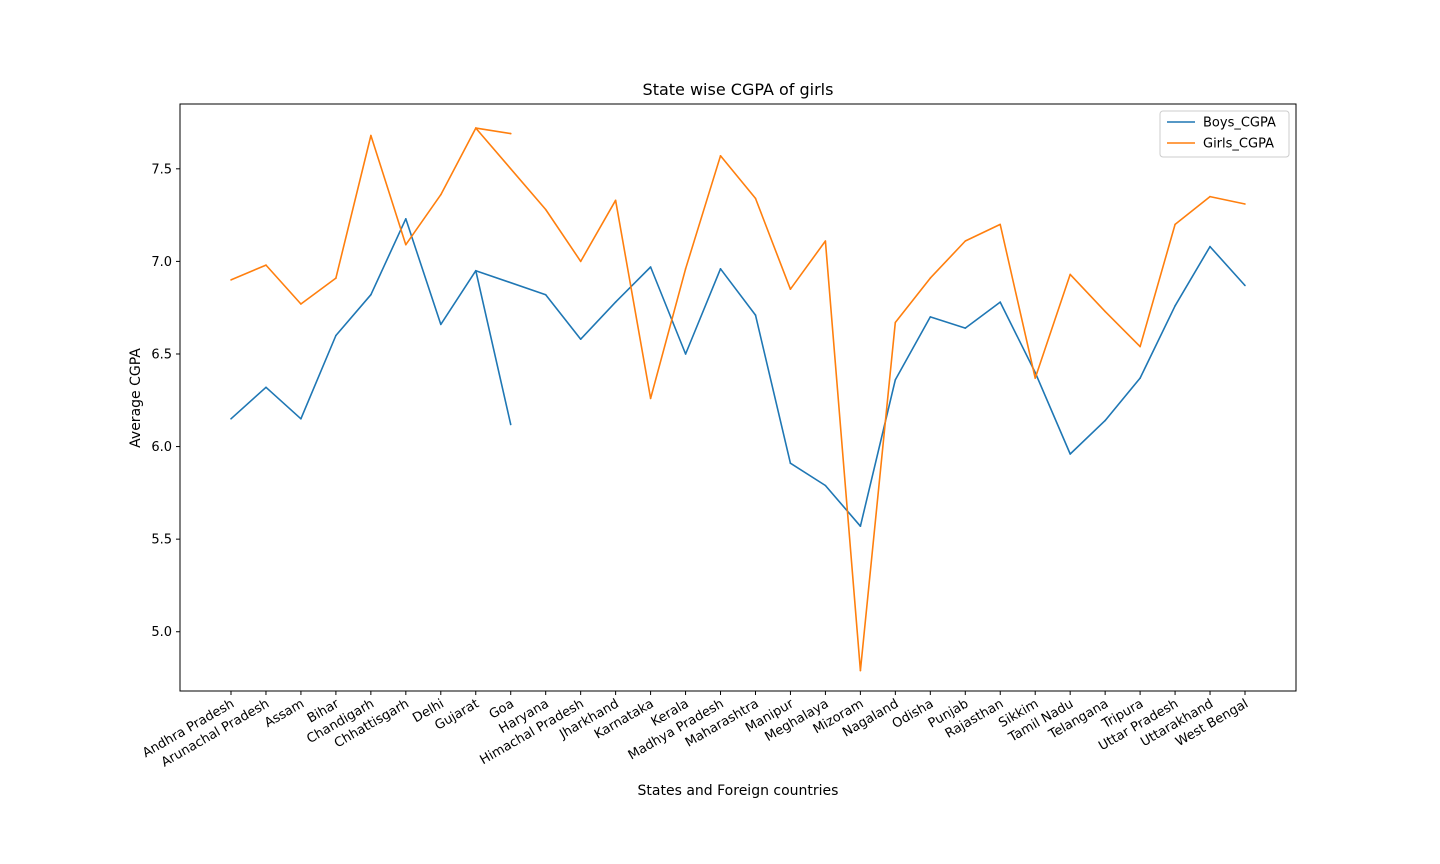 This screenshot has width=1440, height=864. I want to click on y-tick-label: 7.5, so click(161, 169).